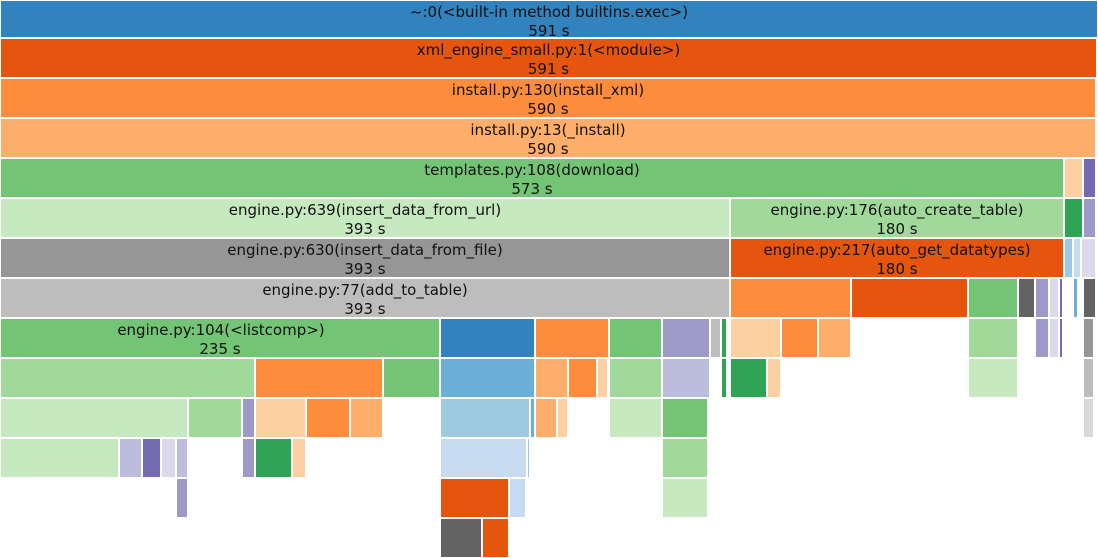  I want to click on frame-time: 573 s, so click(532, 189).